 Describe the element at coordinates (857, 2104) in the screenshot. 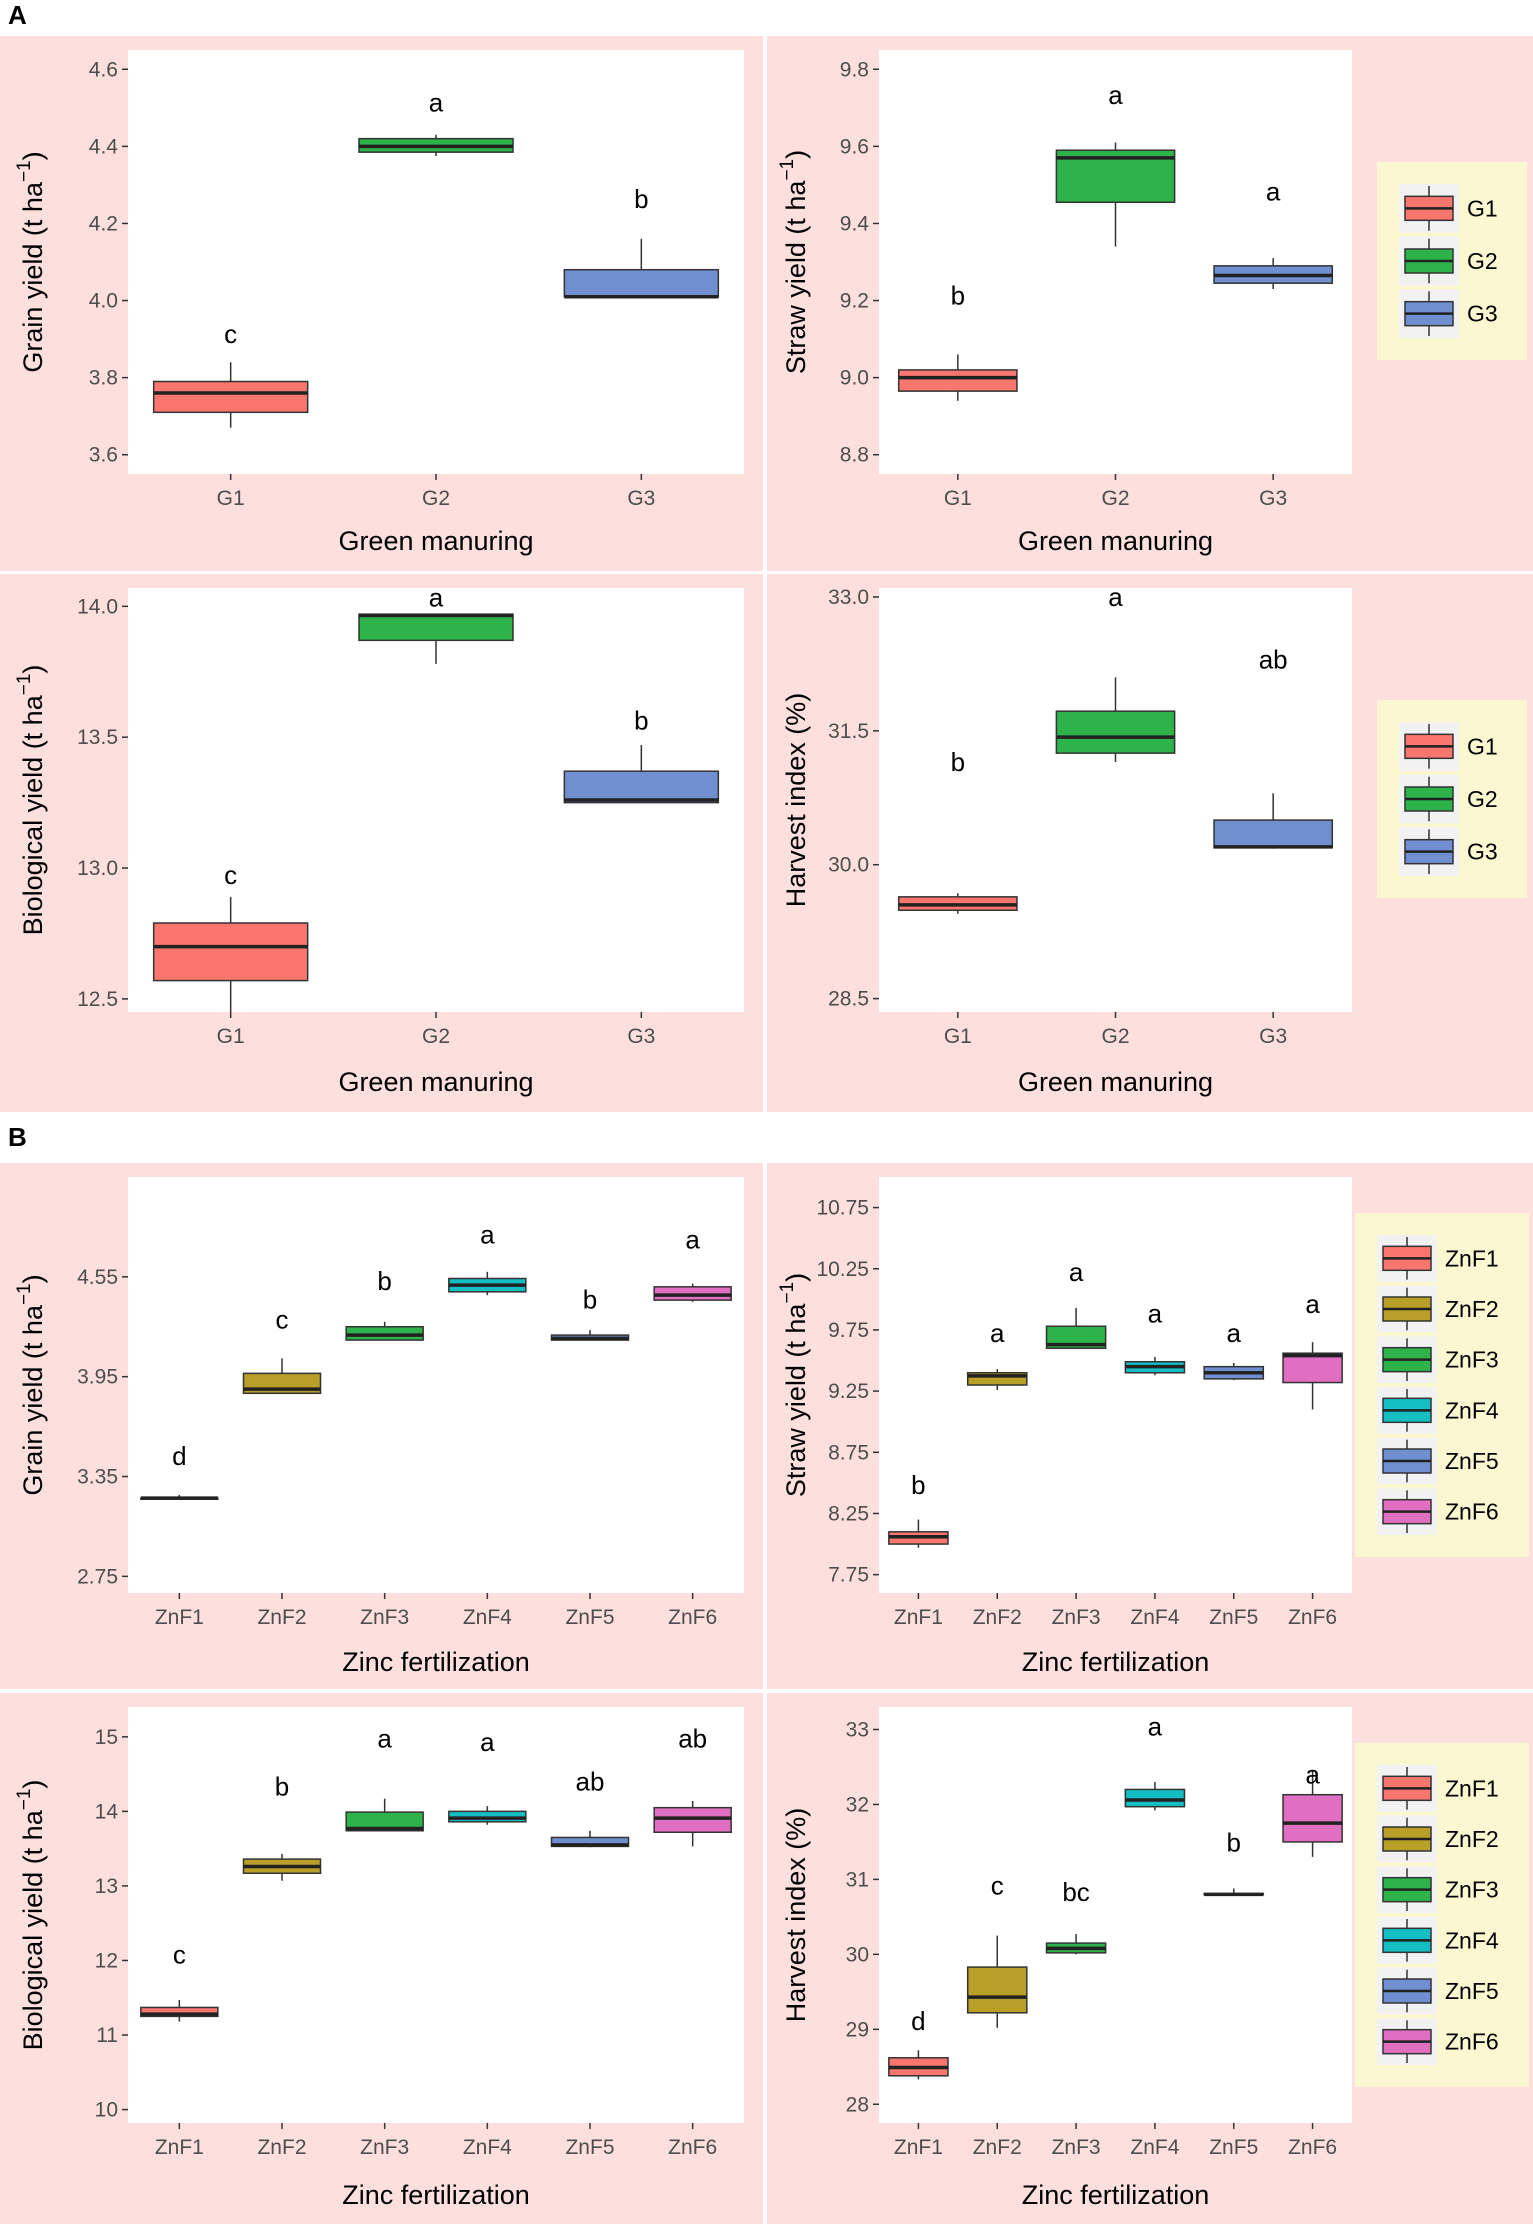

I see `y-tick-label: 28` at that location.